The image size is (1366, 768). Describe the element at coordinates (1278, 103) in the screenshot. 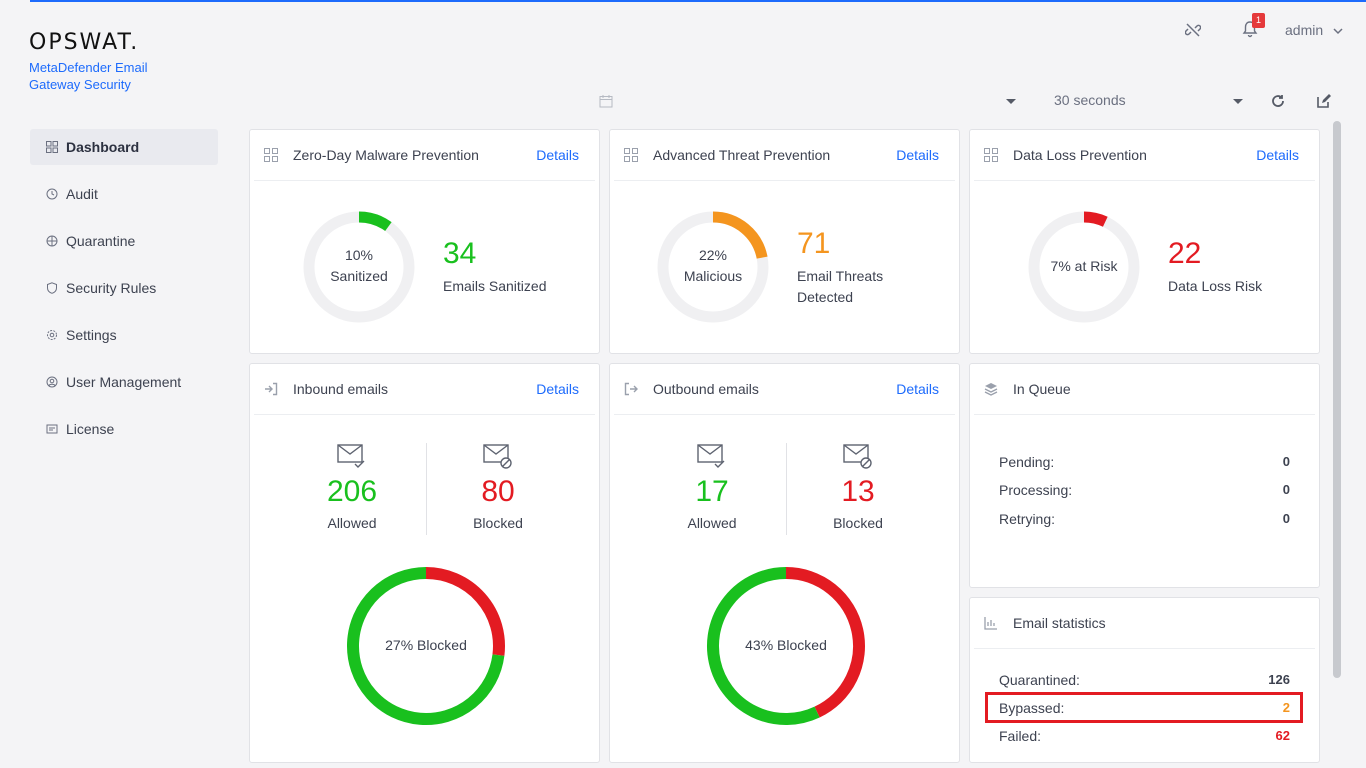

I see `refresh-icon` at that location.